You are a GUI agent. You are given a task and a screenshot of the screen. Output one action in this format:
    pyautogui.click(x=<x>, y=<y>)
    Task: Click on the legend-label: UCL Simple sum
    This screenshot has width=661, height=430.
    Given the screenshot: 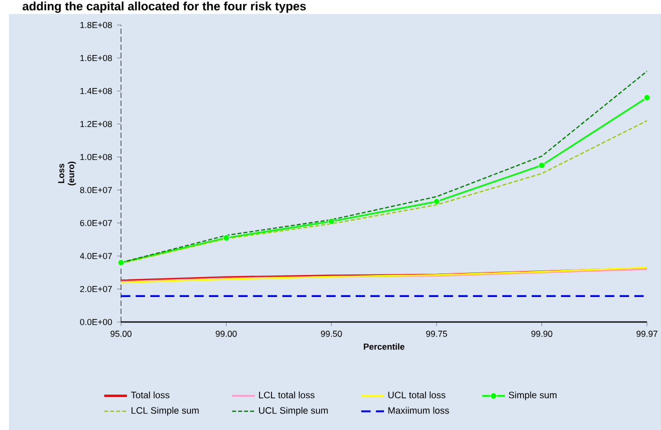 What is the action you would take?
    pyautogui.click(x=293, y=411)
    